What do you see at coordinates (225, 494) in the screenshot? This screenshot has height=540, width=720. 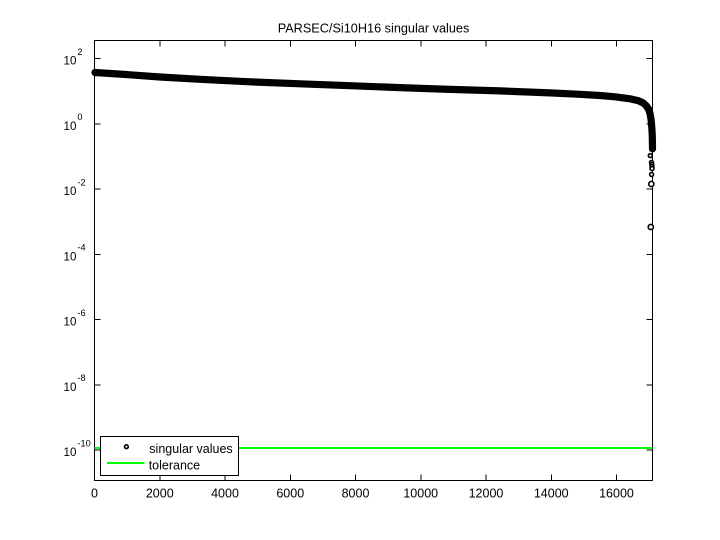 I see `svg-text: 4000` at bounding box center [225, 494].